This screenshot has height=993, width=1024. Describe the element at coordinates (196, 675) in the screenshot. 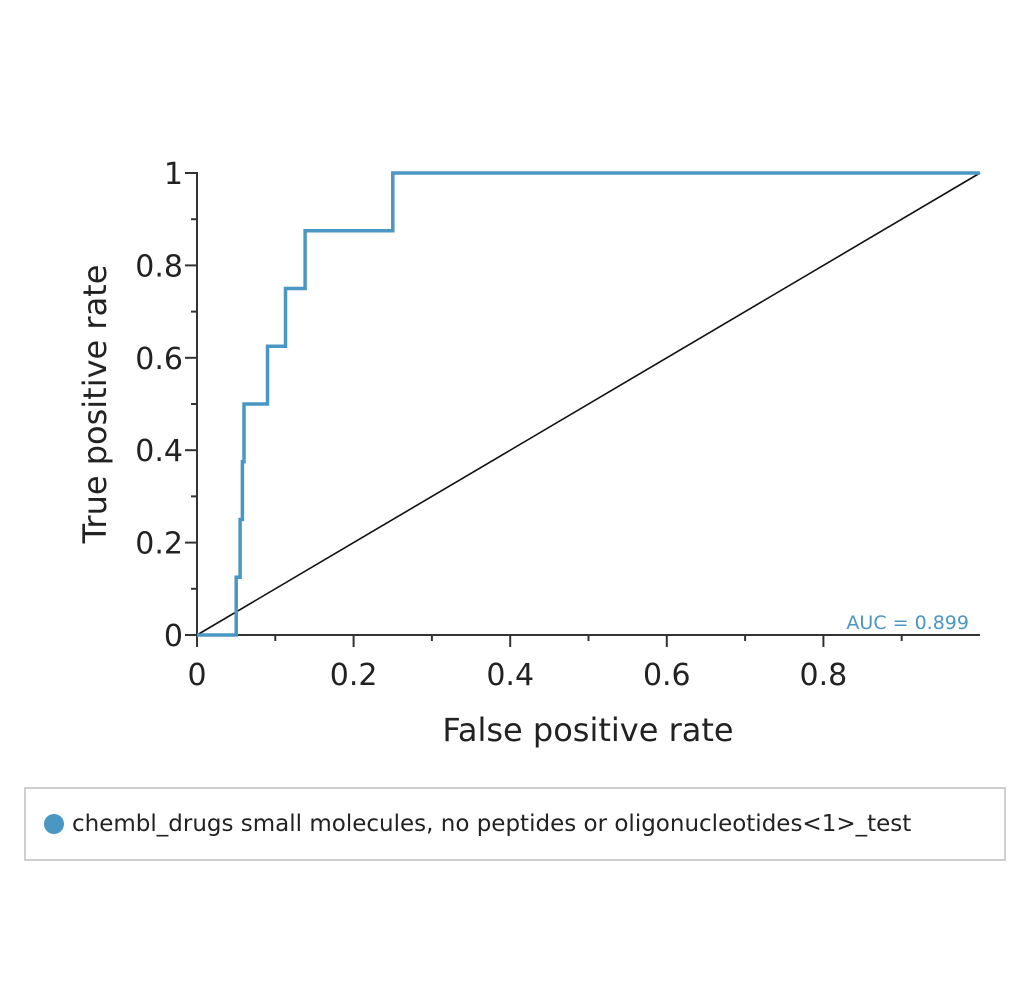

I see `x-tick-label: 0` at that location.